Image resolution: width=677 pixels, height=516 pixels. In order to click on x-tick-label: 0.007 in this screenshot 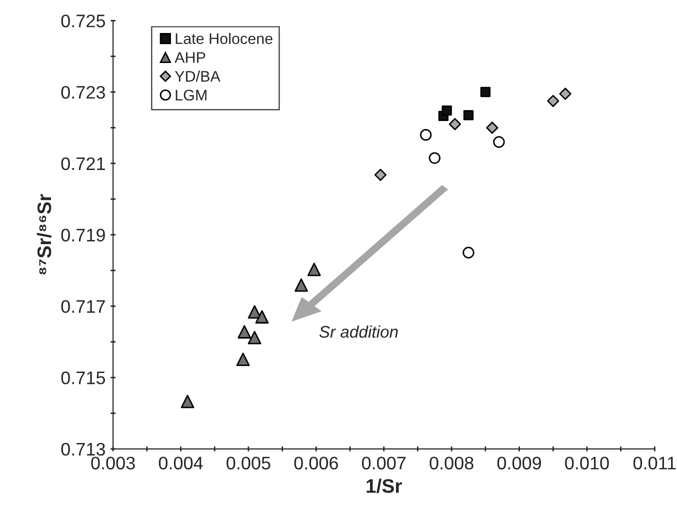, I will do `click(384, 463)`.